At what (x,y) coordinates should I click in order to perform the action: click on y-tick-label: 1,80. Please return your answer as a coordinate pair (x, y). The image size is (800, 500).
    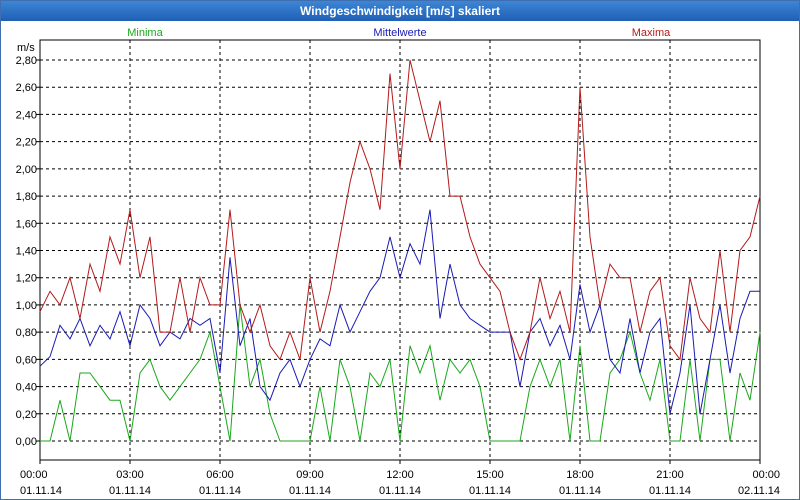
    Looking at the image, I should click on (26, 197).